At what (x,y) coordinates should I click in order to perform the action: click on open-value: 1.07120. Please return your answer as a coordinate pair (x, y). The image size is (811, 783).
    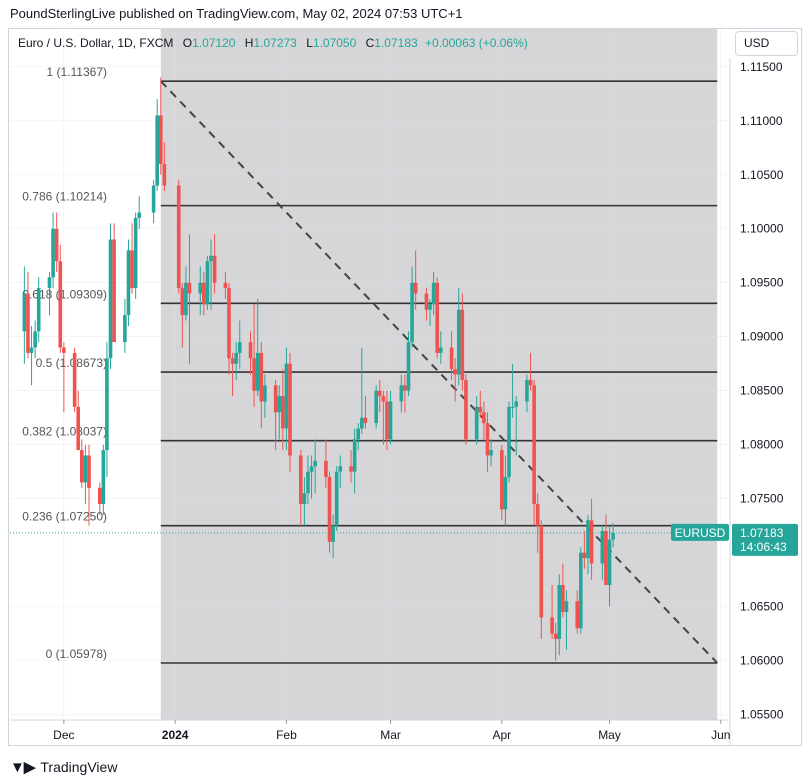
    Looking at the image, I should click on (214, 43).